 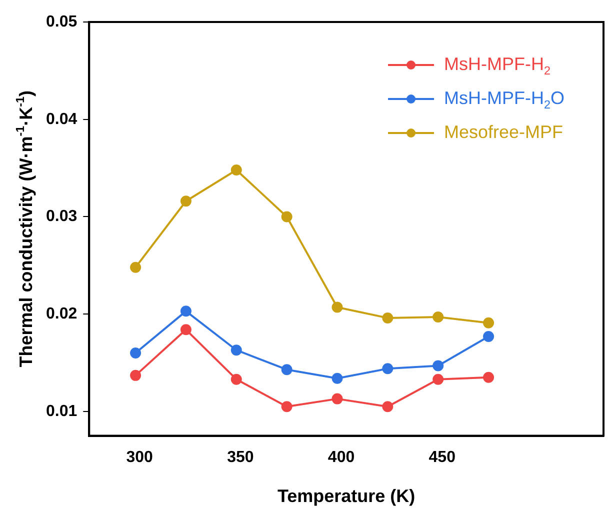 What do you see at coordinates (62, 217) in the screenshot?
I see `y-tick-label: 0.03` at bounding box center [62, 217].